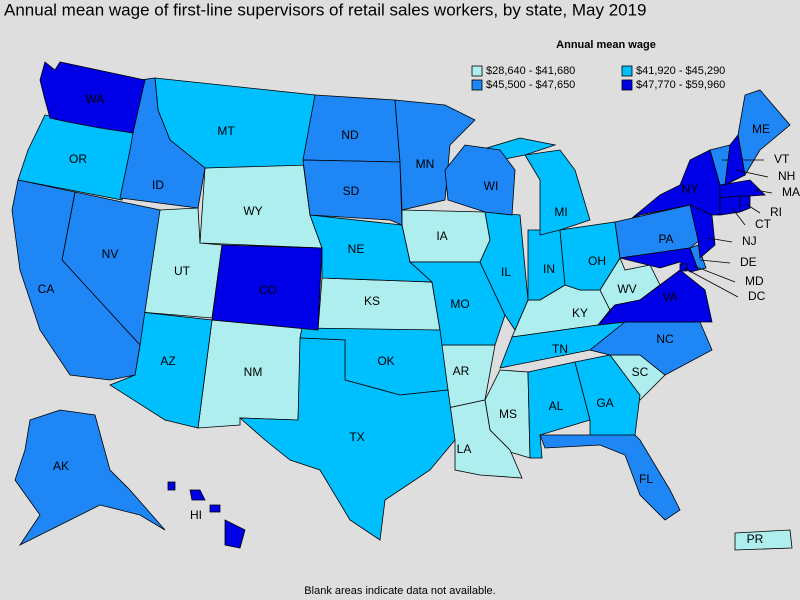 Image resolution: width=800 pixels, height=600 pixels. Describe the element at coordinates (560, 349) in the screenshot. I see `state-label: TN` at that location.